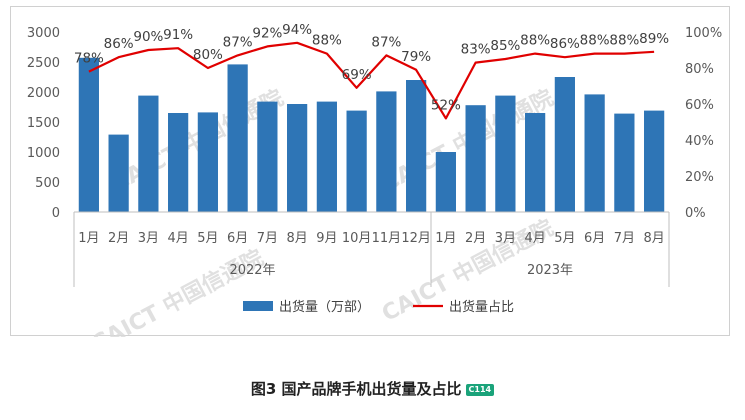 This screenshot has height=420, width=745. What do you see at coordinates (357, 75) in the screenshot?
I see `line-data-label: 69%` at bounding box center [357, 75].